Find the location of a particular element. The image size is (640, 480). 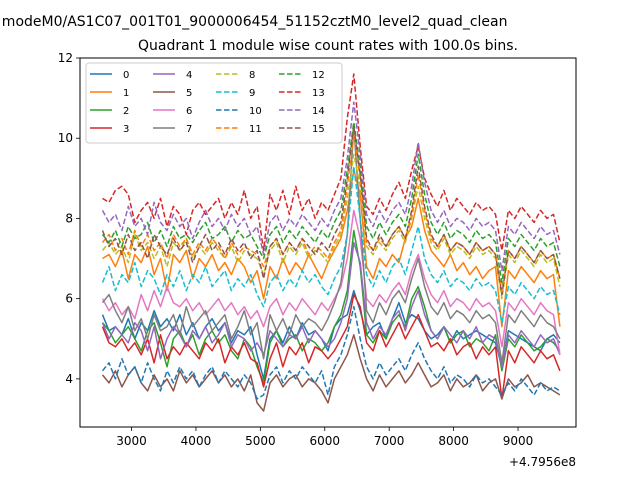

legend-label-0: 0 is located at coordinates (126, 75).